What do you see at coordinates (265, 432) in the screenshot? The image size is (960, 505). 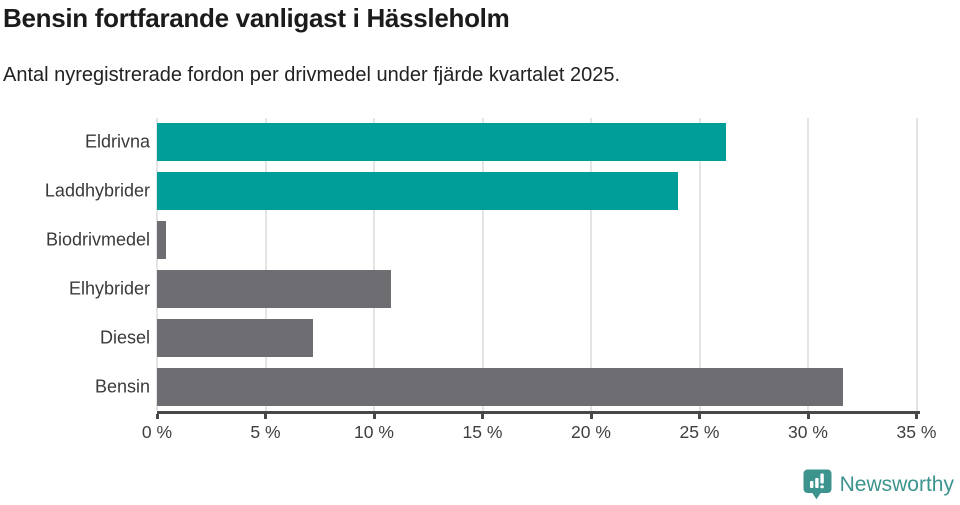 I see `x-axis-tick-label: 5 %` at bounding box center [265, 432].